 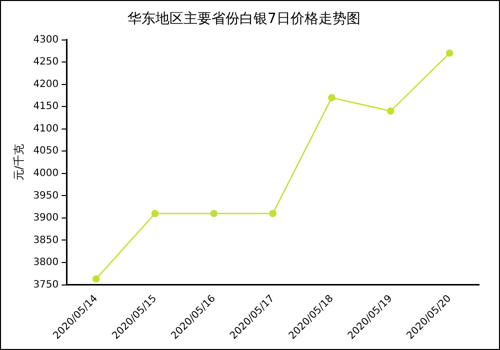 What do you see at coordinates (46, 240) in the screenshot?
I see `y-tick-label: 3850` at bounding box center [46, 240].